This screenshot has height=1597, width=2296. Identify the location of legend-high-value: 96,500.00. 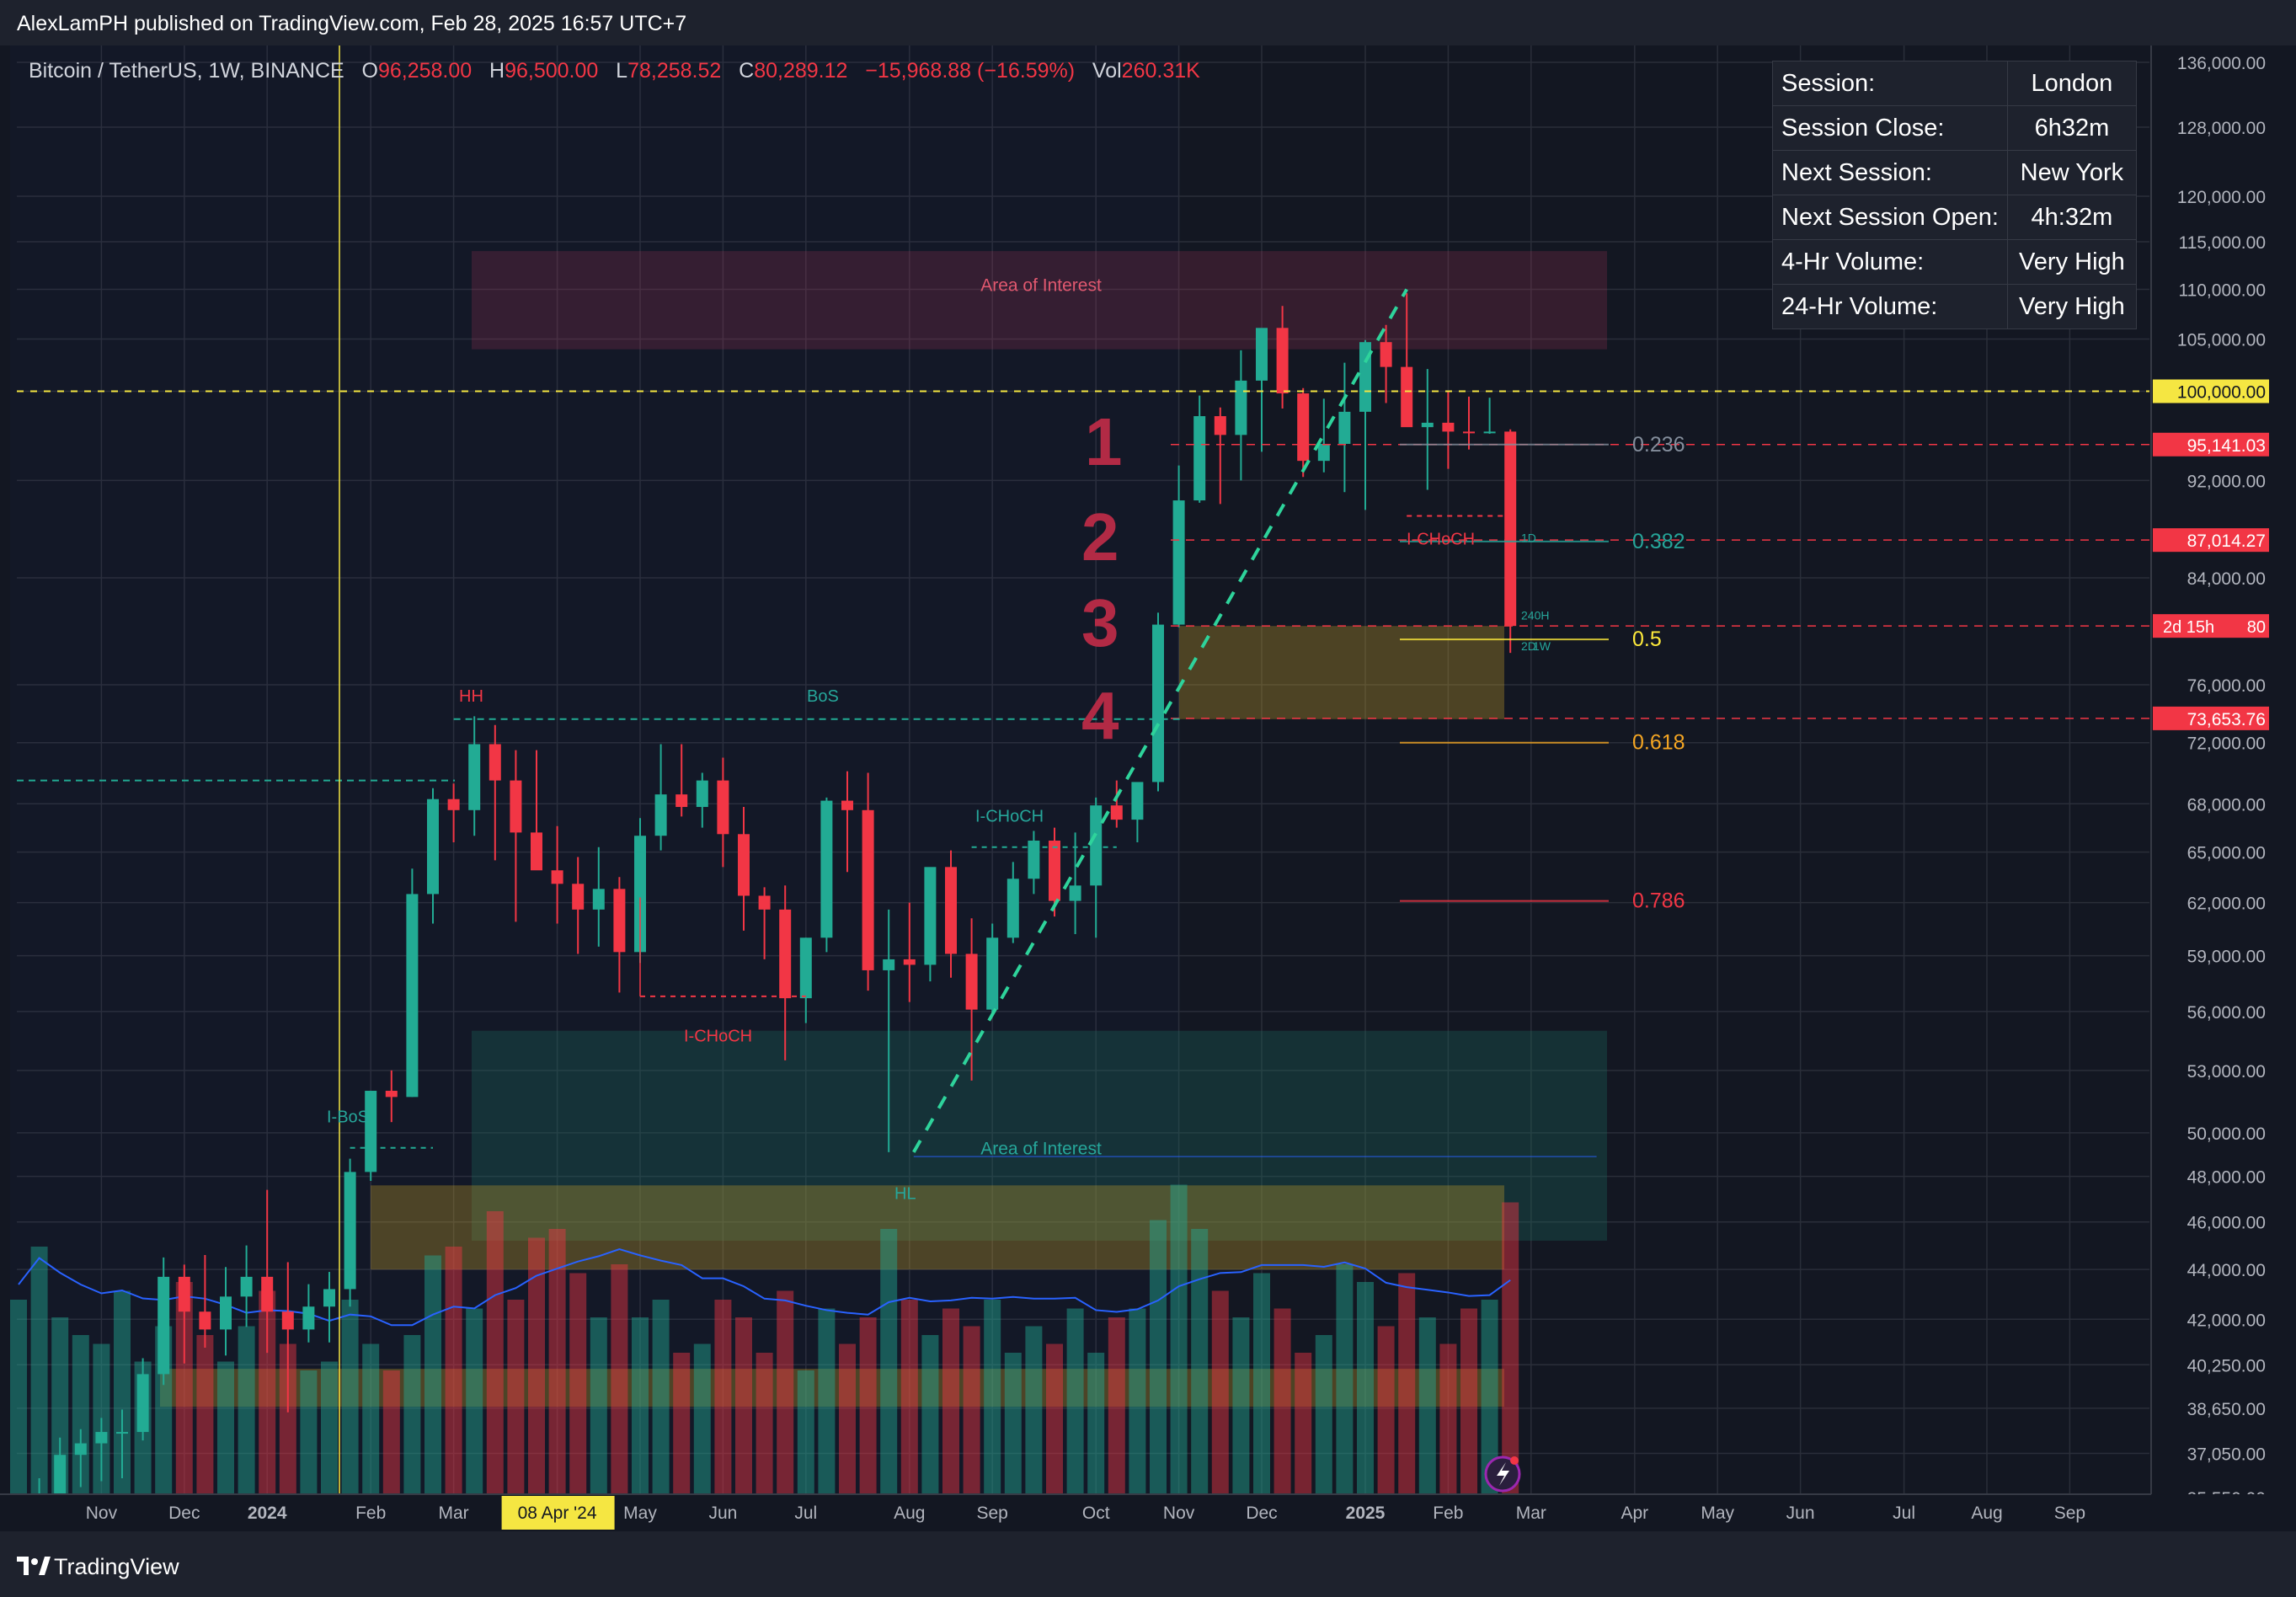
(552, 71).